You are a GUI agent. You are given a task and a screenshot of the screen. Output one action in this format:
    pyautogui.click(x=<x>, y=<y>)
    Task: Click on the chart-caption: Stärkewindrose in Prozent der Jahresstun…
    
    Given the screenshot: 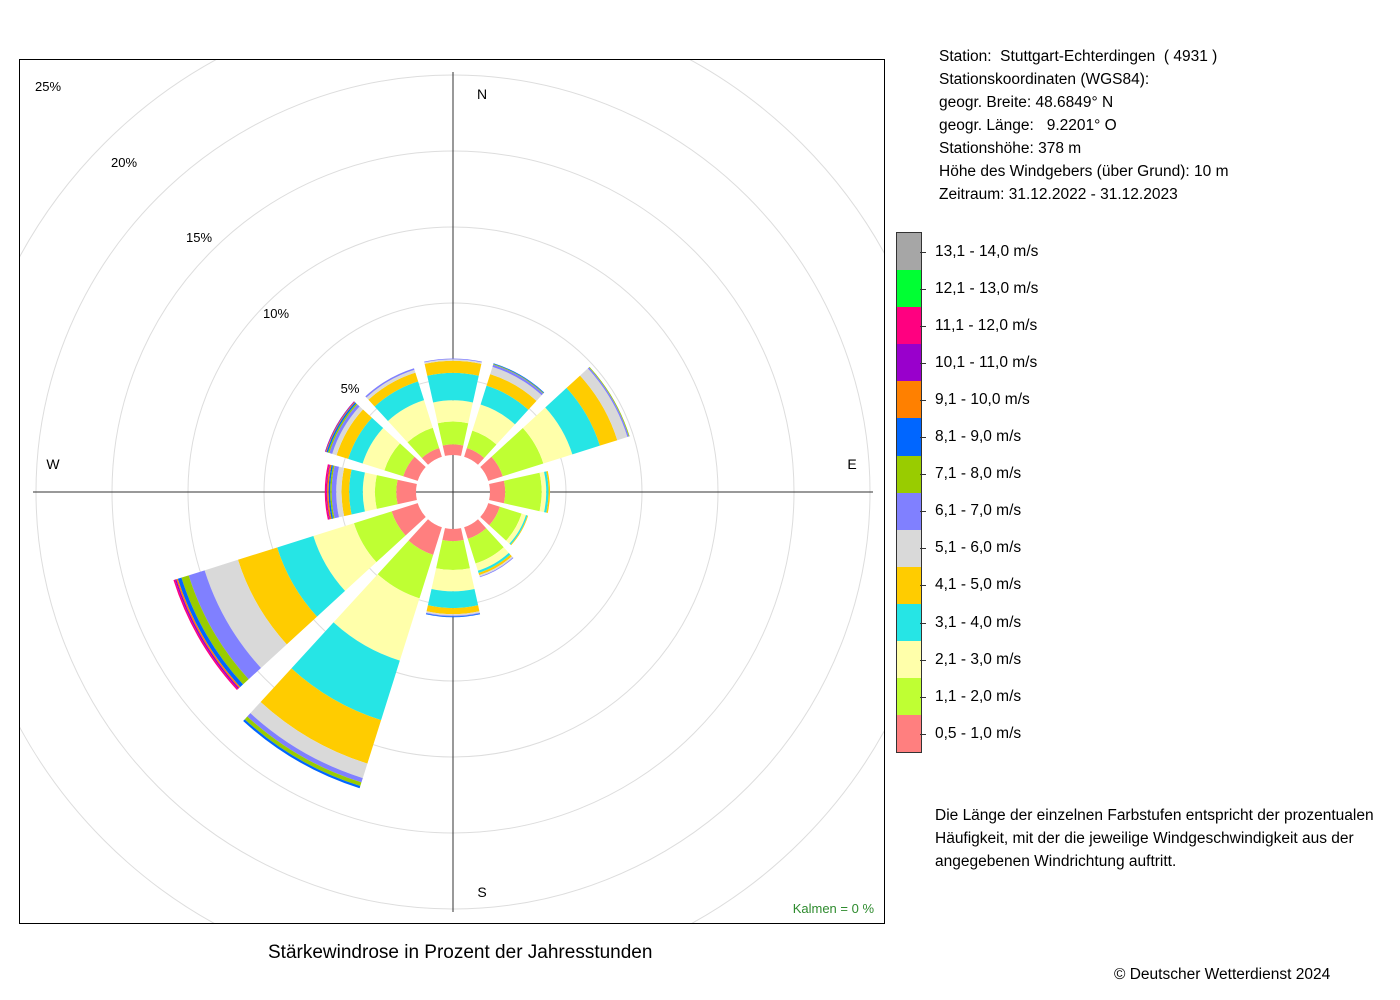 What is the action you would take?
    pyautogui.click(x=460, y=952)
    